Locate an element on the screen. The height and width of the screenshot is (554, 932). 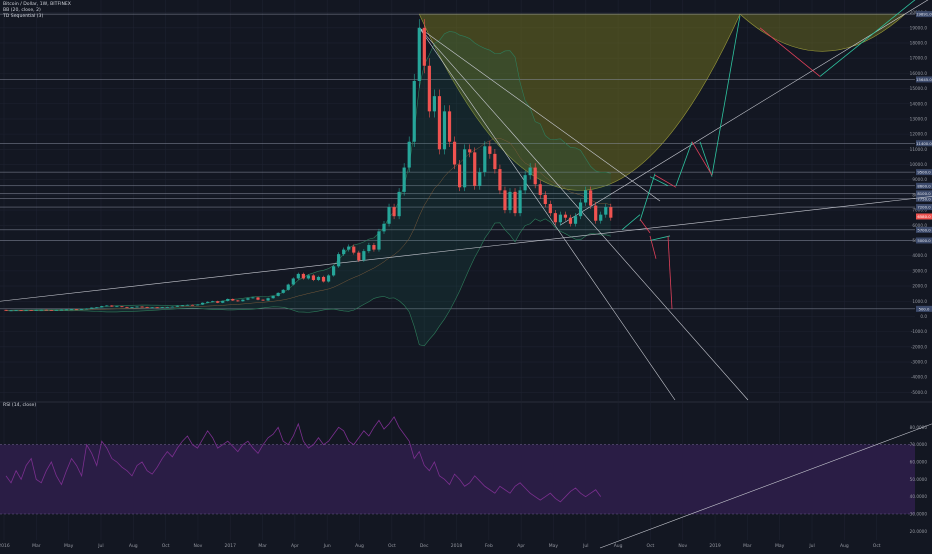
y-tick-label: 16000.0 is located at coordinates (919, 73).